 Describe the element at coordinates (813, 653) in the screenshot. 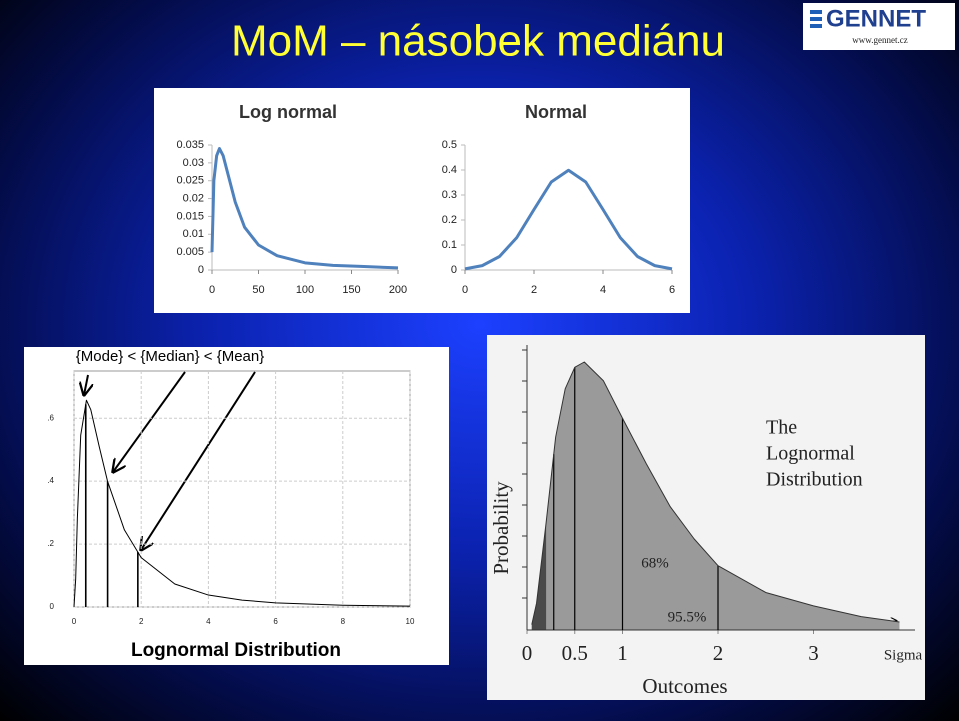

I see `x-tick-label: 3` at that location.